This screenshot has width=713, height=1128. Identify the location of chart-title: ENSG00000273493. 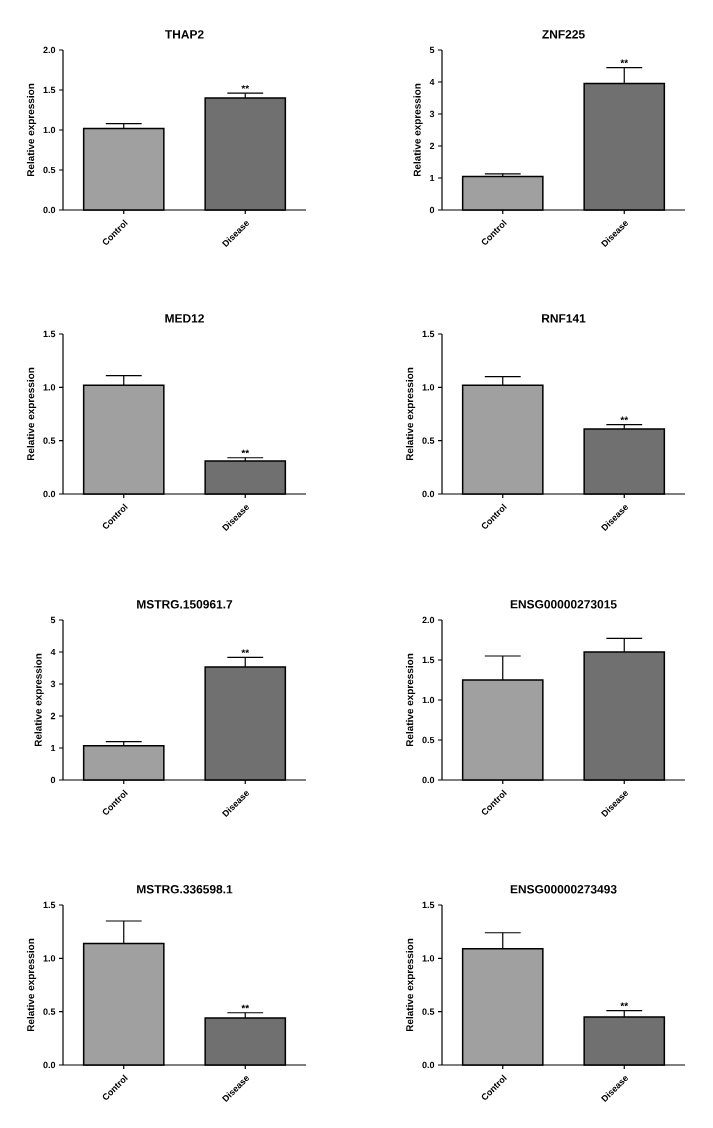
(563, 889).